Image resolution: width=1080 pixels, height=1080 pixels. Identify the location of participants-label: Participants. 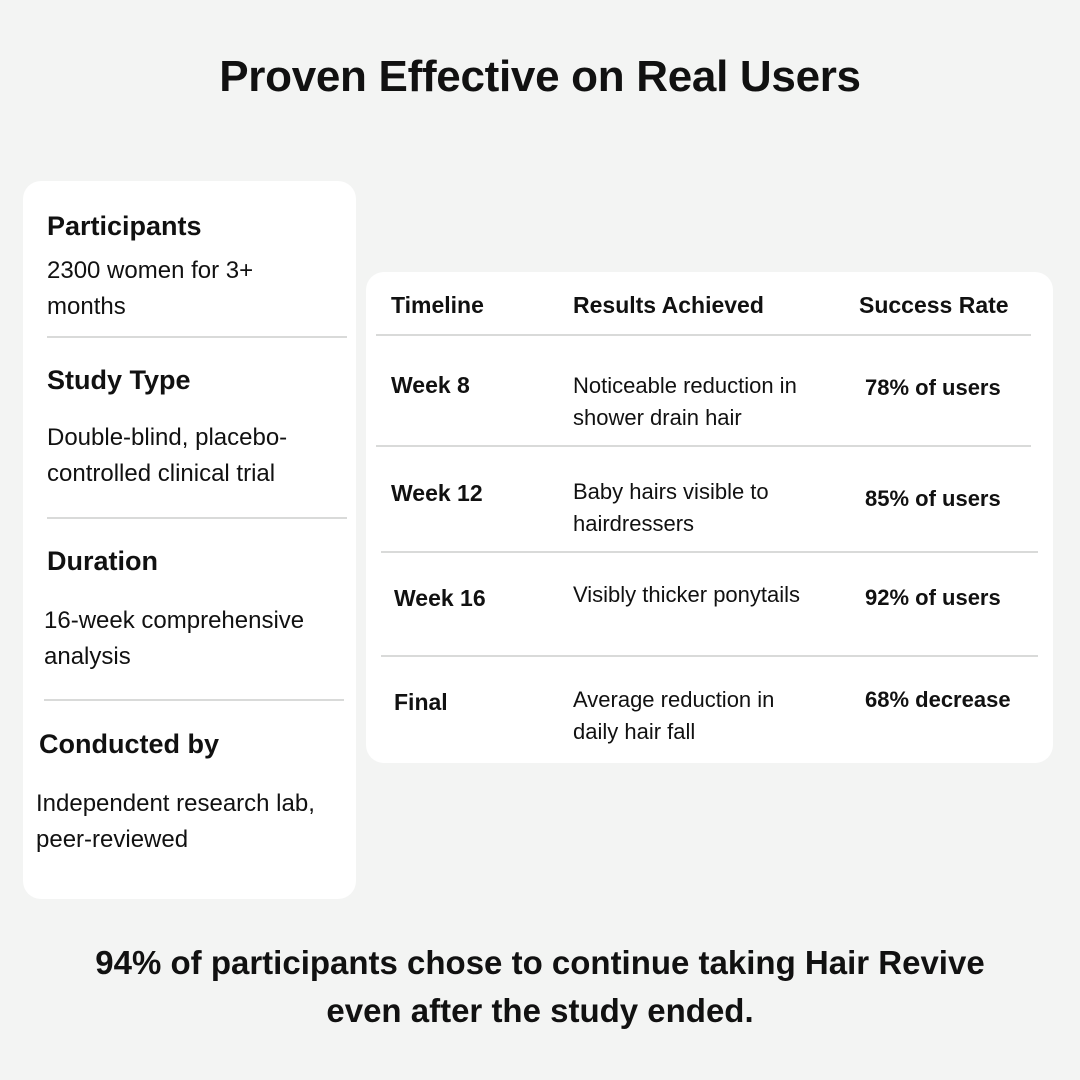
(124, 226).